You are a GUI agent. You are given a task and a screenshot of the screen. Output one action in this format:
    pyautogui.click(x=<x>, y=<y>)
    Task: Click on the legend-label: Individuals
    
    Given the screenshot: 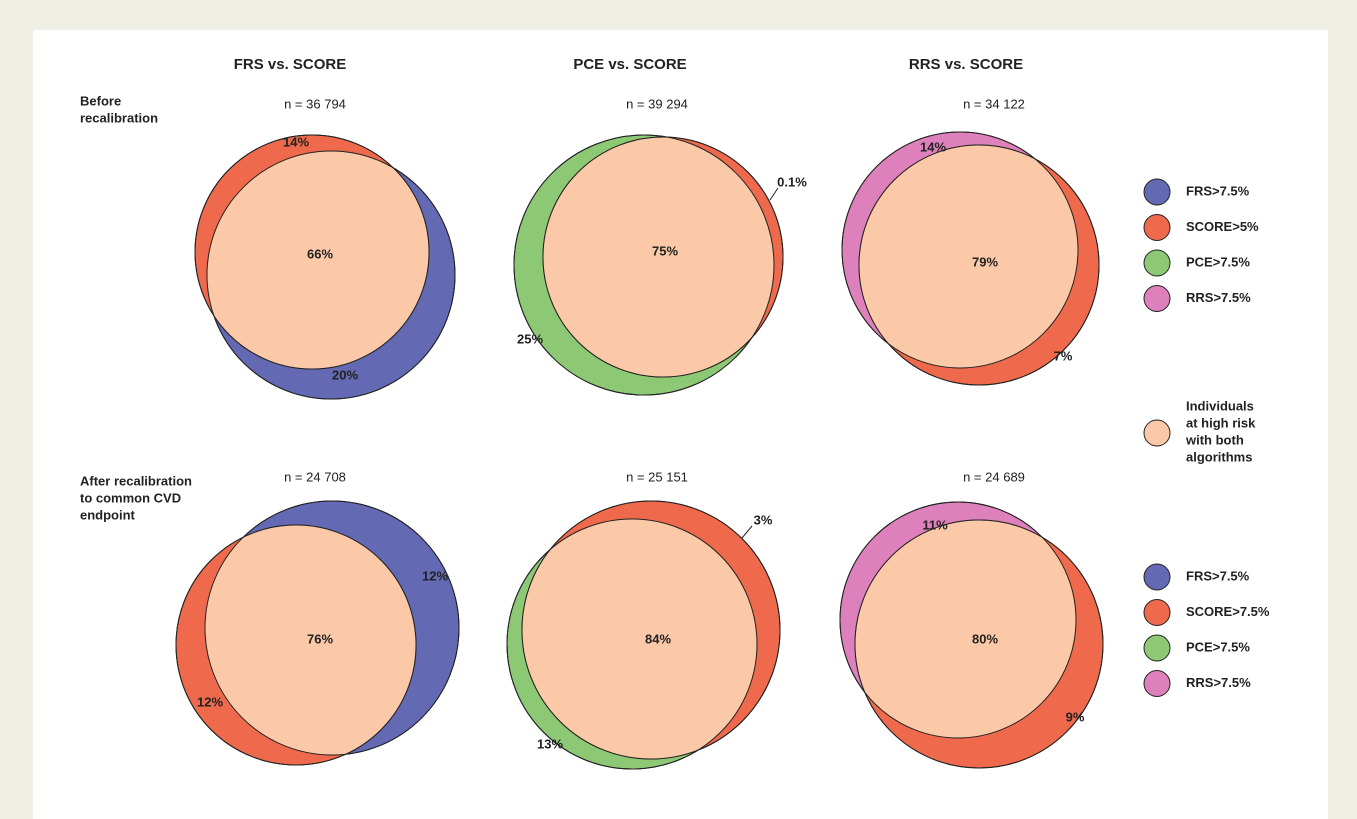 What is the action you would take?
    pyautogui.click(x=1220, y=405)
    